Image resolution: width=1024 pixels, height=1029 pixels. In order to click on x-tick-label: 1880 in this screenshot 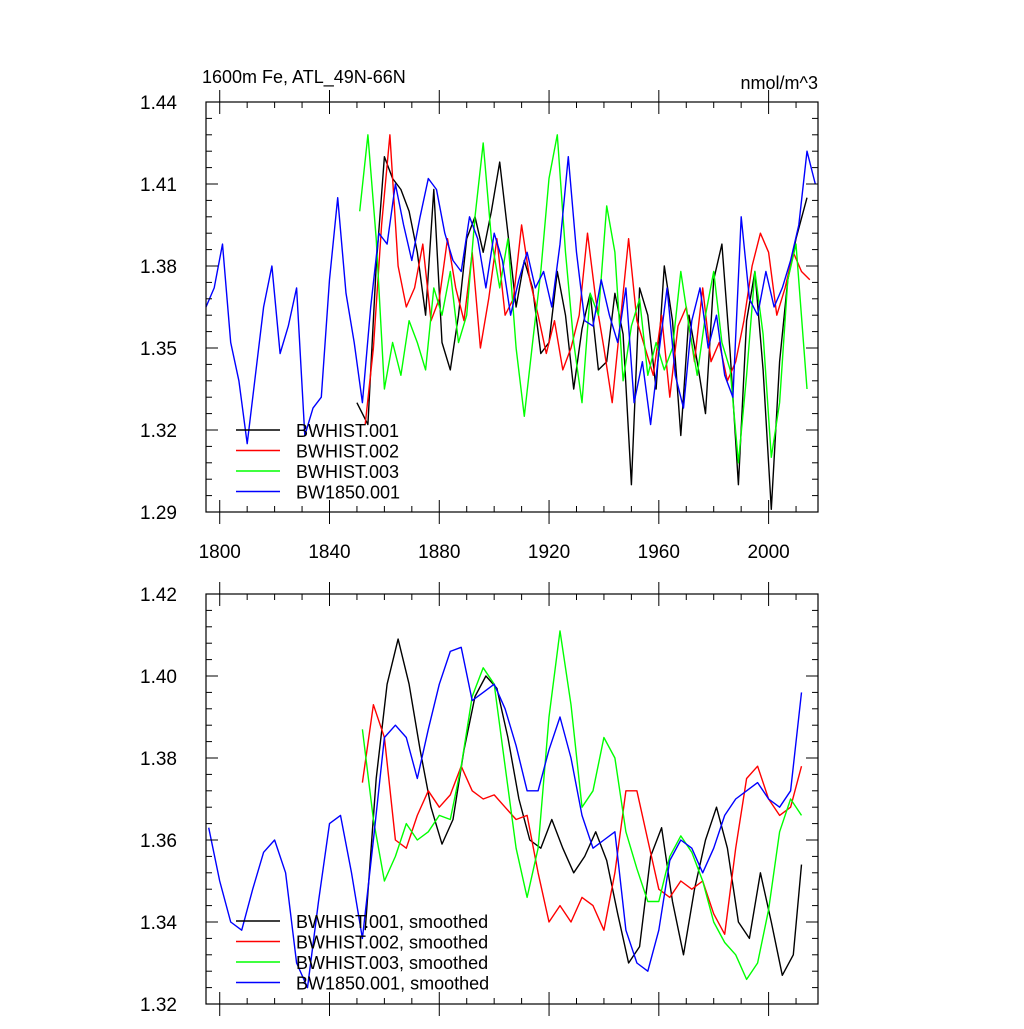, I will do `click(439, 552)`.